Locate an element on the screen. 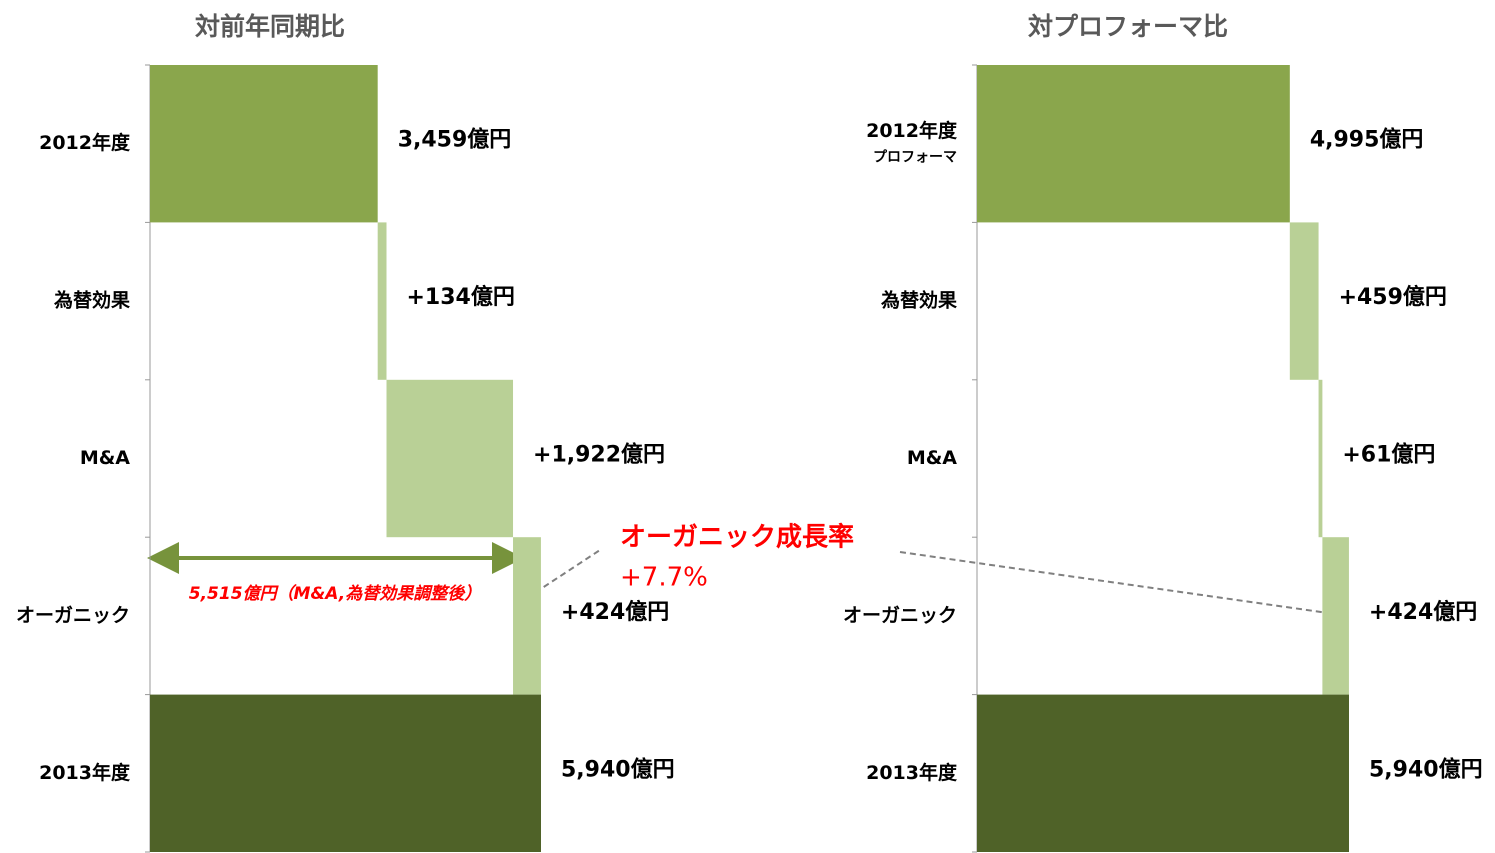 The image size is (1495, 853). value-label: 3,459億円 is located at coordinates (455, 140).